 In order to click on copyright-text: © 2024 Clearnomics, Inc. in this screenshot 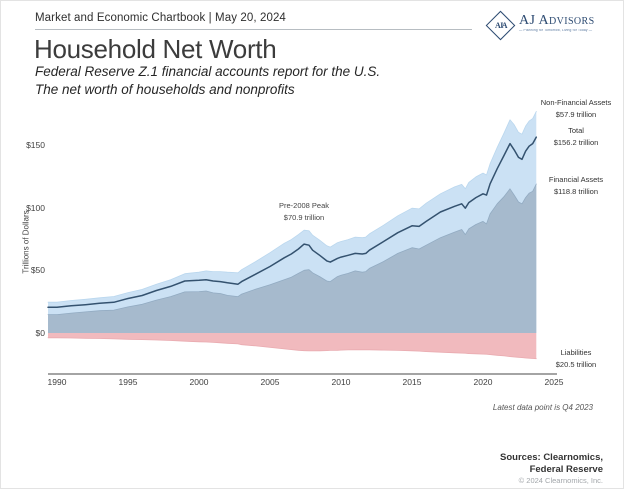, I will do `click(560, 480)`.